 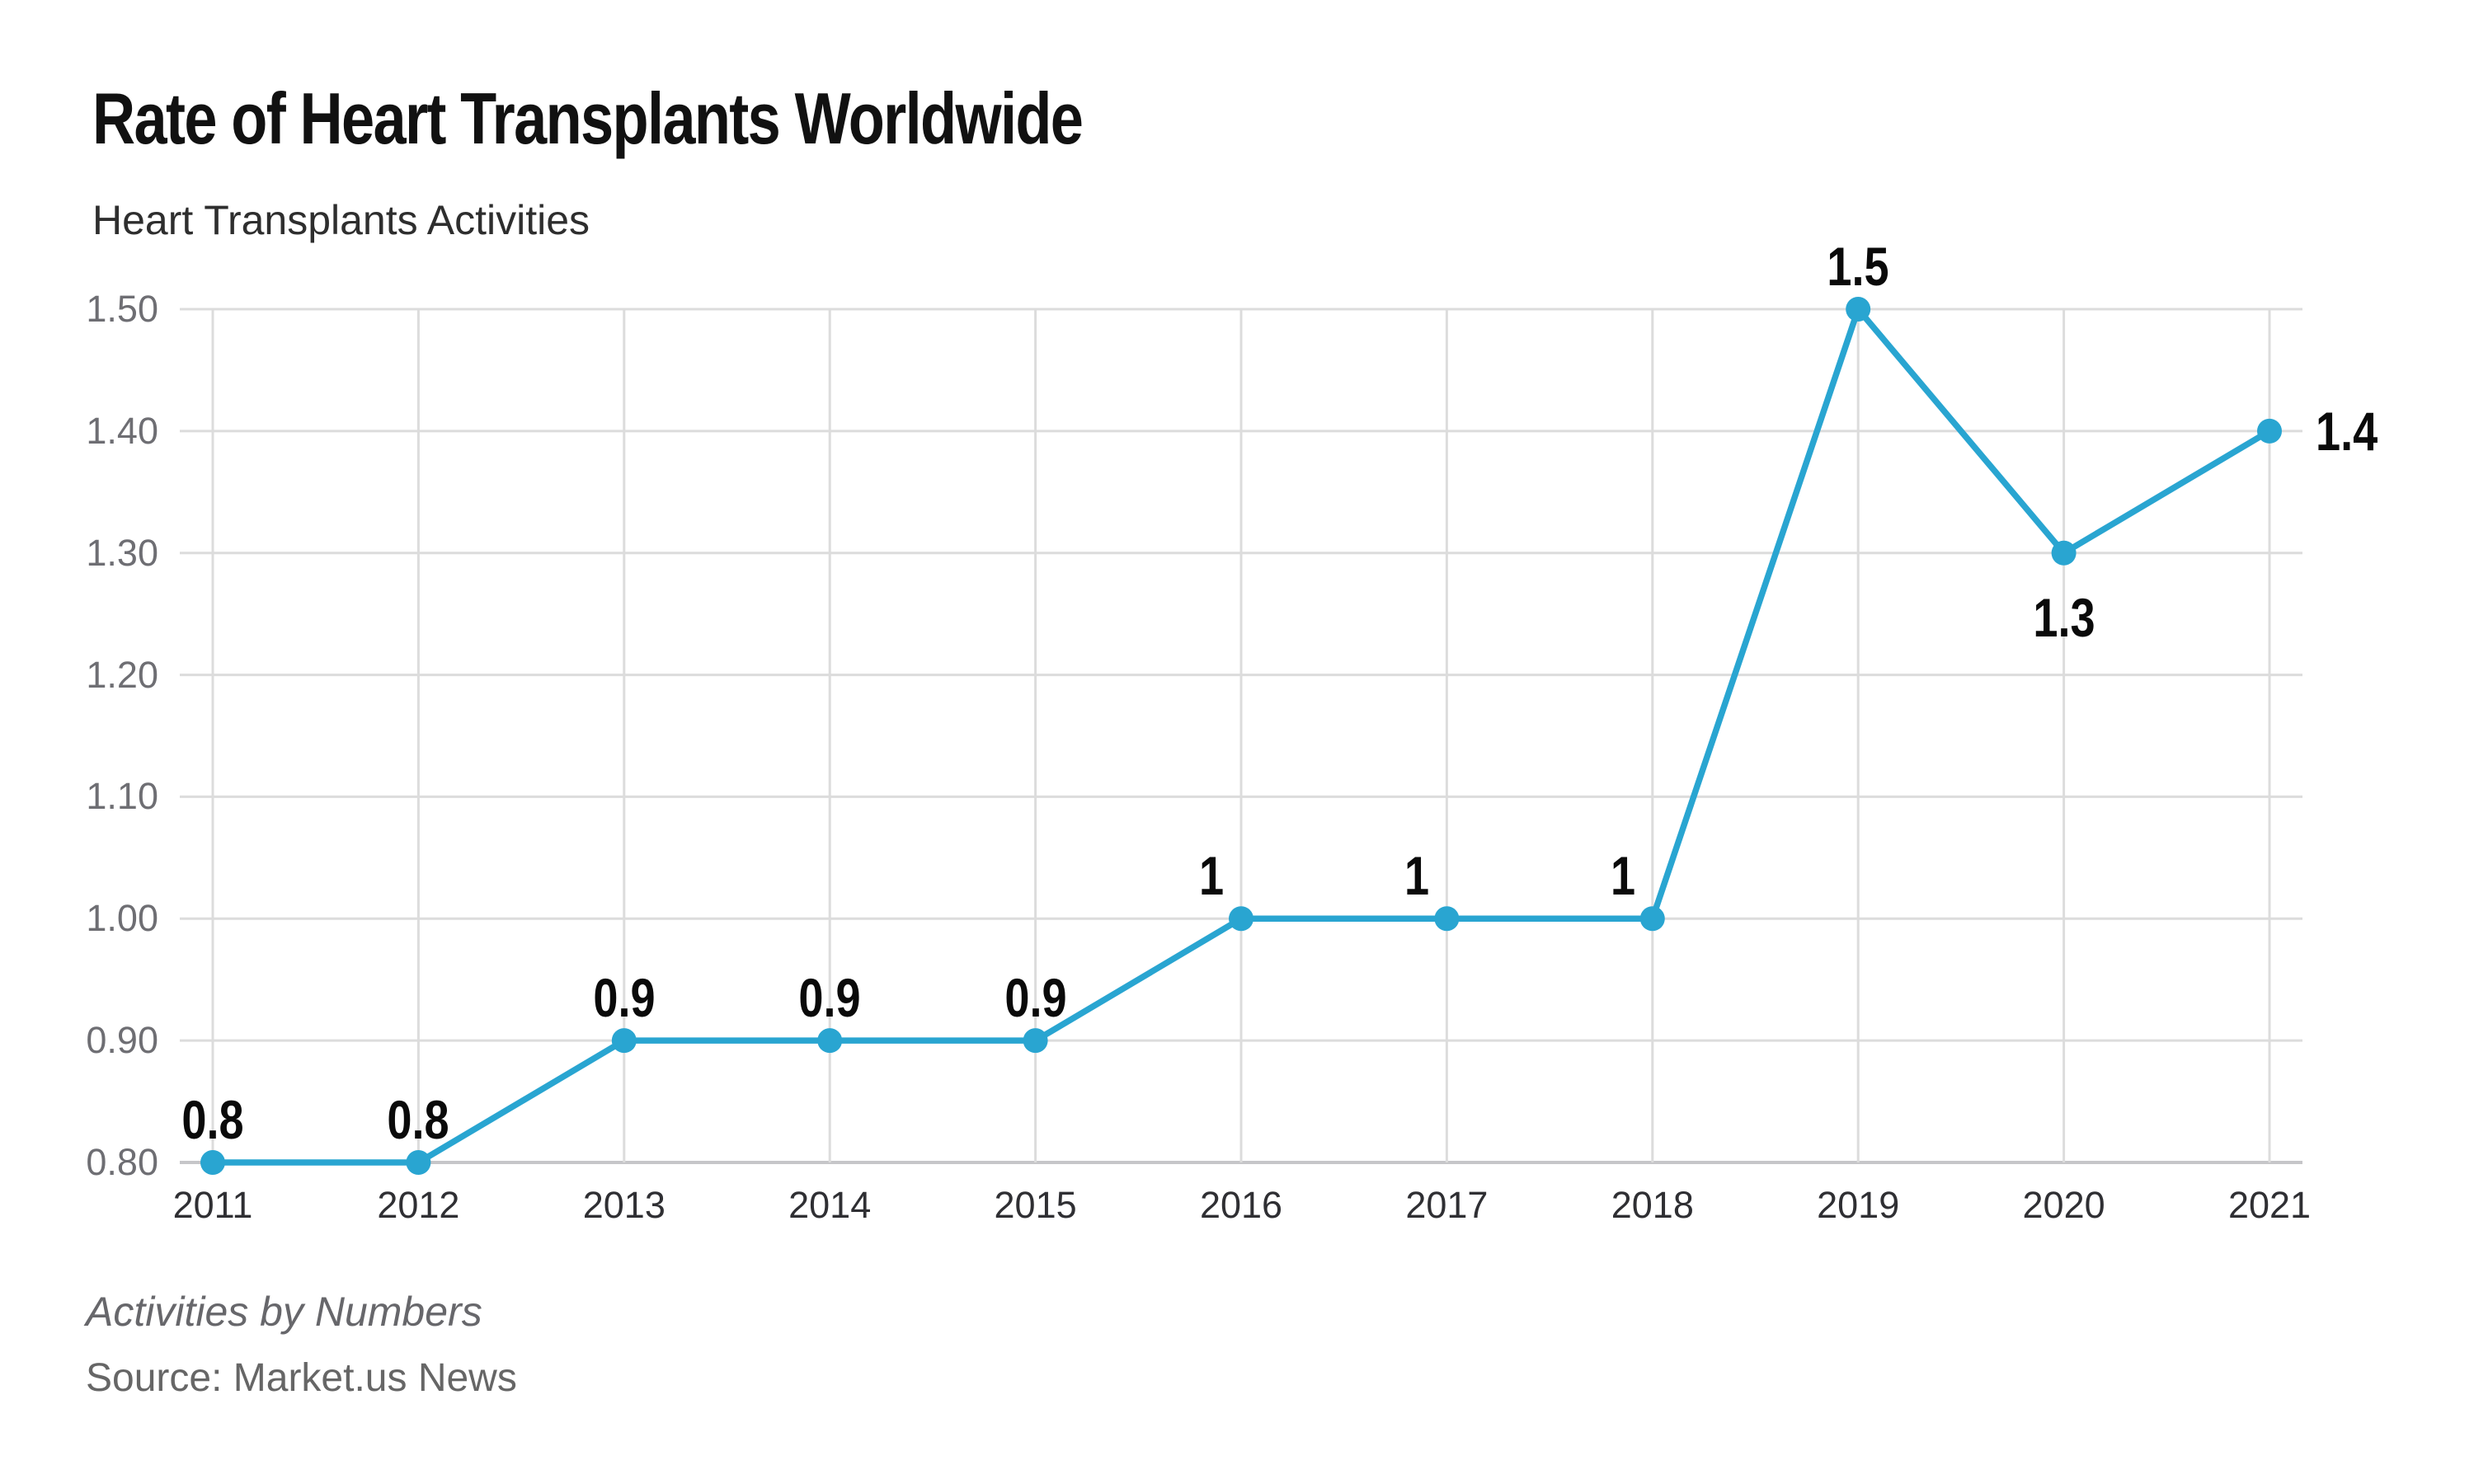 I want to click on footer-note: Activities by Numbers, so click(x=284, y=1312).